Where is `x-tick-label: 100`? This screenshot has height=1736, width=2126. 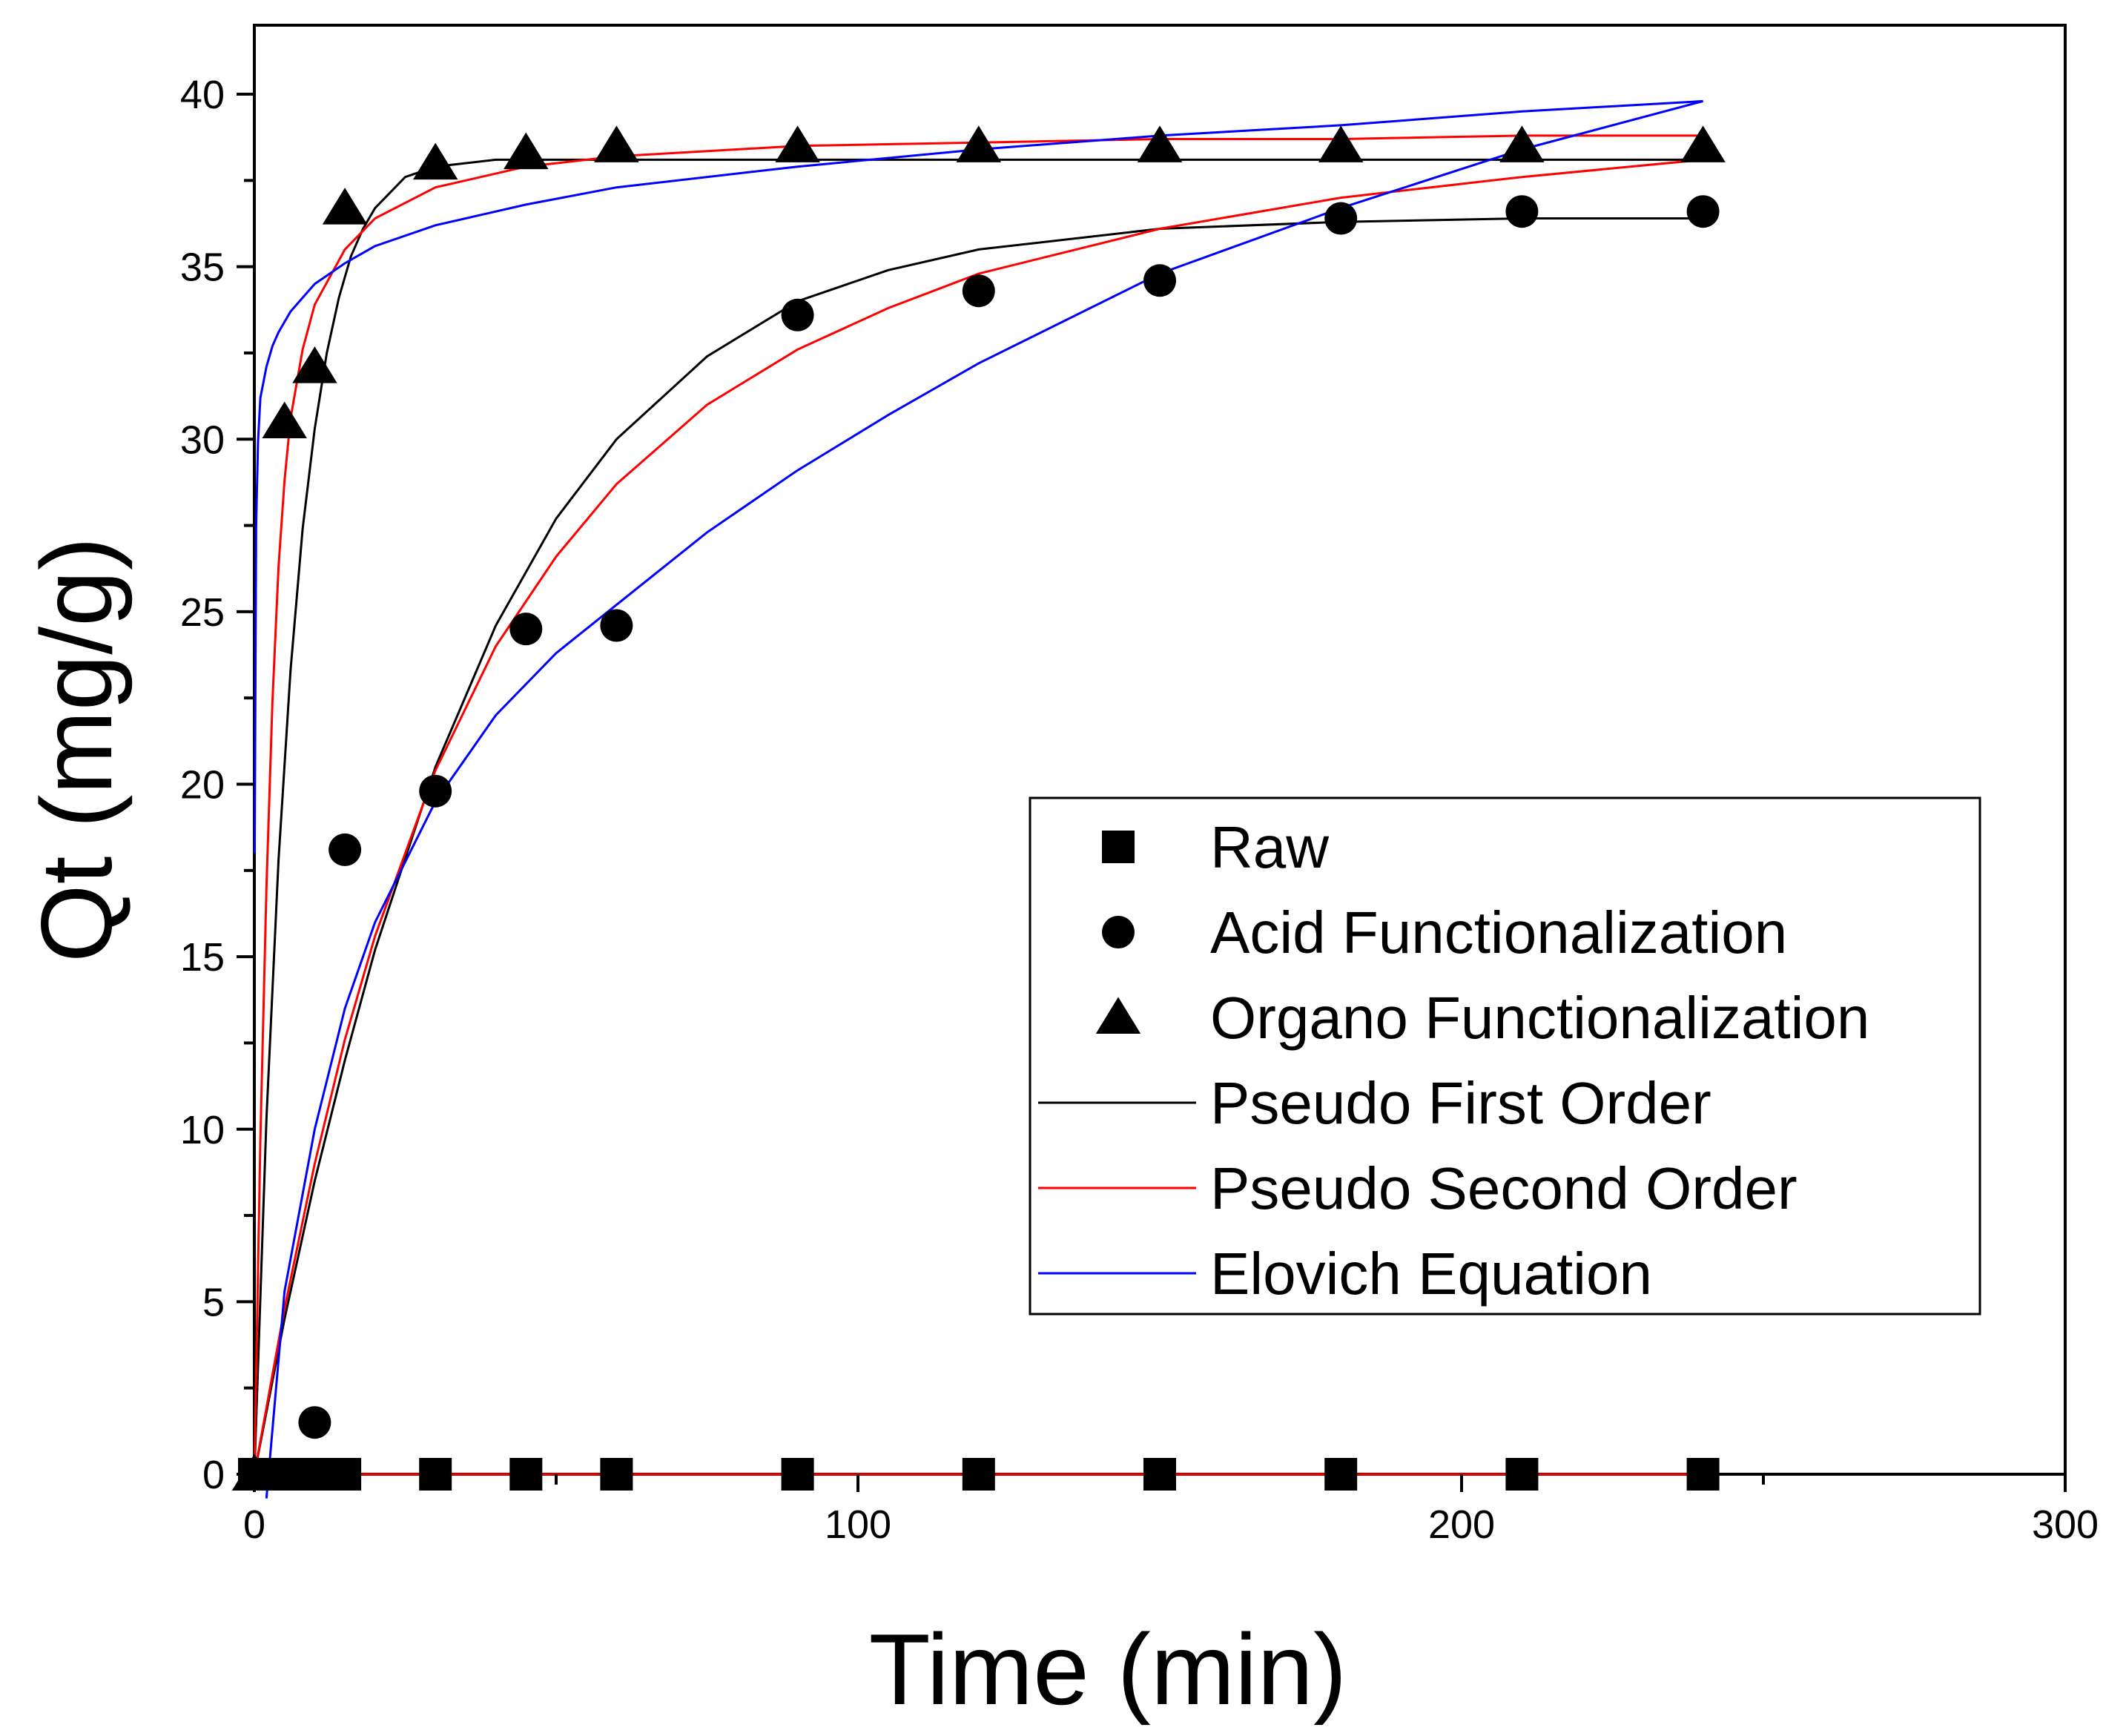 x-tick-label: 100 is located at coordinates (858, 1525).